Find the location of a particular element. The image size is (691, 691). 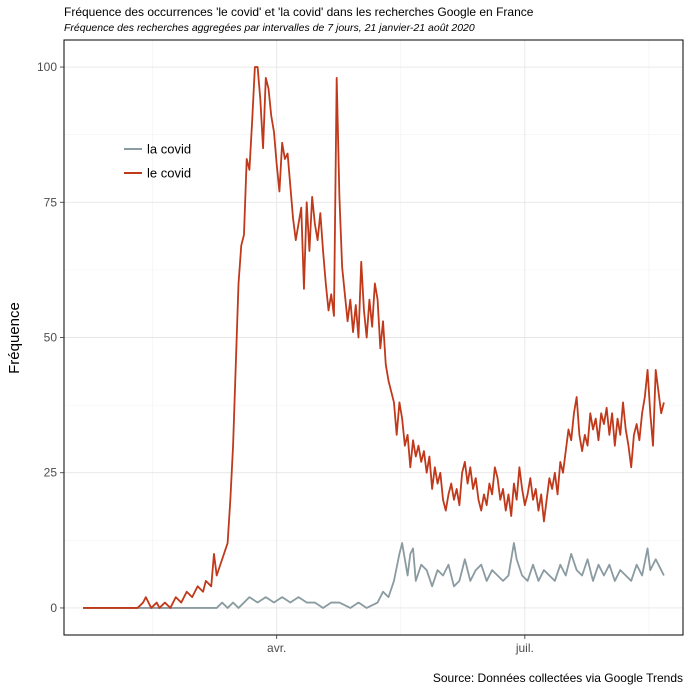

y-tick-label: 0 is located at coordinates (53, 608).